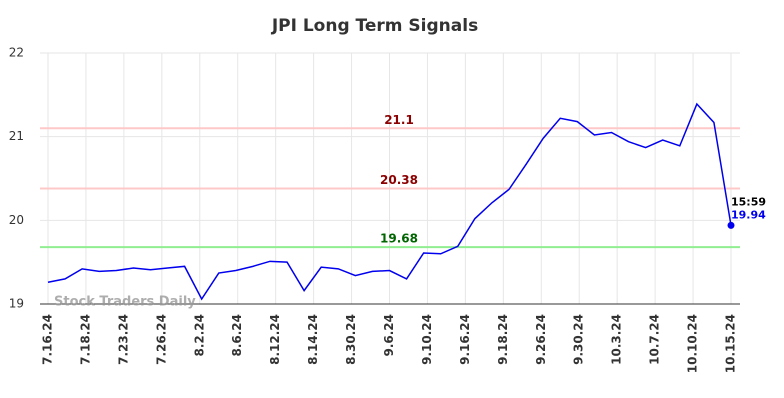  What do you see at coordinates (617, 339) in the screenshot?
I see `x-tick-label: 10.3.24` at bounding box center [617, 339].